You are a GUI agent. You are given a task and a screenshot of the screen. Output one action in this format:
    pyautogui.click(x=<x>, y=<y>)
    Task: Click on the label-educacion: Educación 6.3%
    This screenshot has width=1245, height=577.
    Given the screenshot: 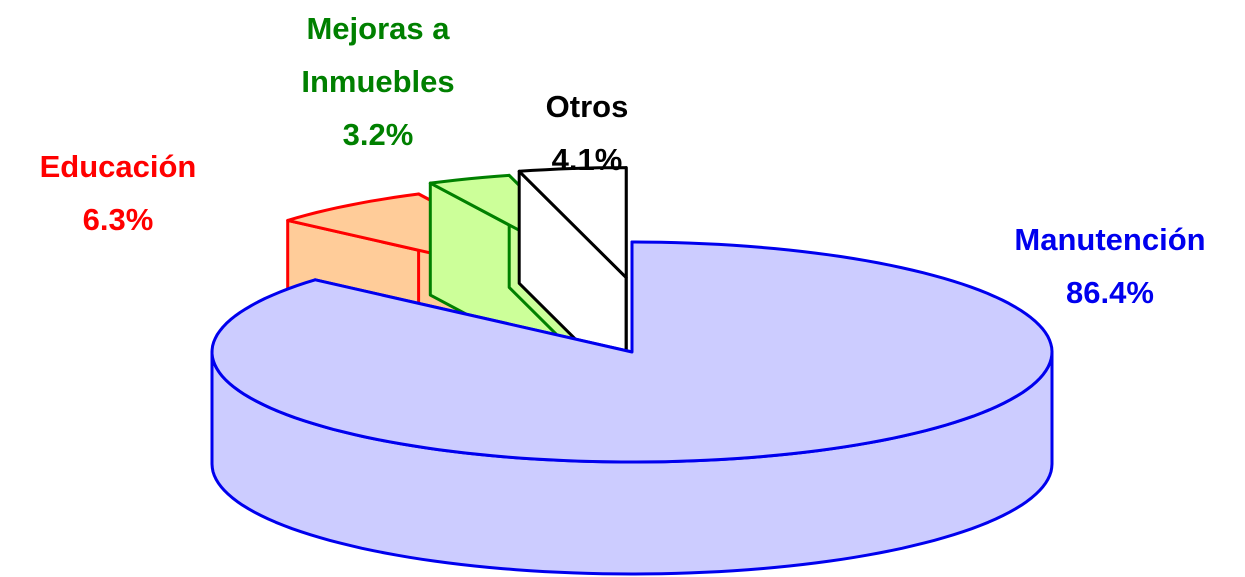 What is the action you would take?
    pyautogui.click(x=119, y=193)
    